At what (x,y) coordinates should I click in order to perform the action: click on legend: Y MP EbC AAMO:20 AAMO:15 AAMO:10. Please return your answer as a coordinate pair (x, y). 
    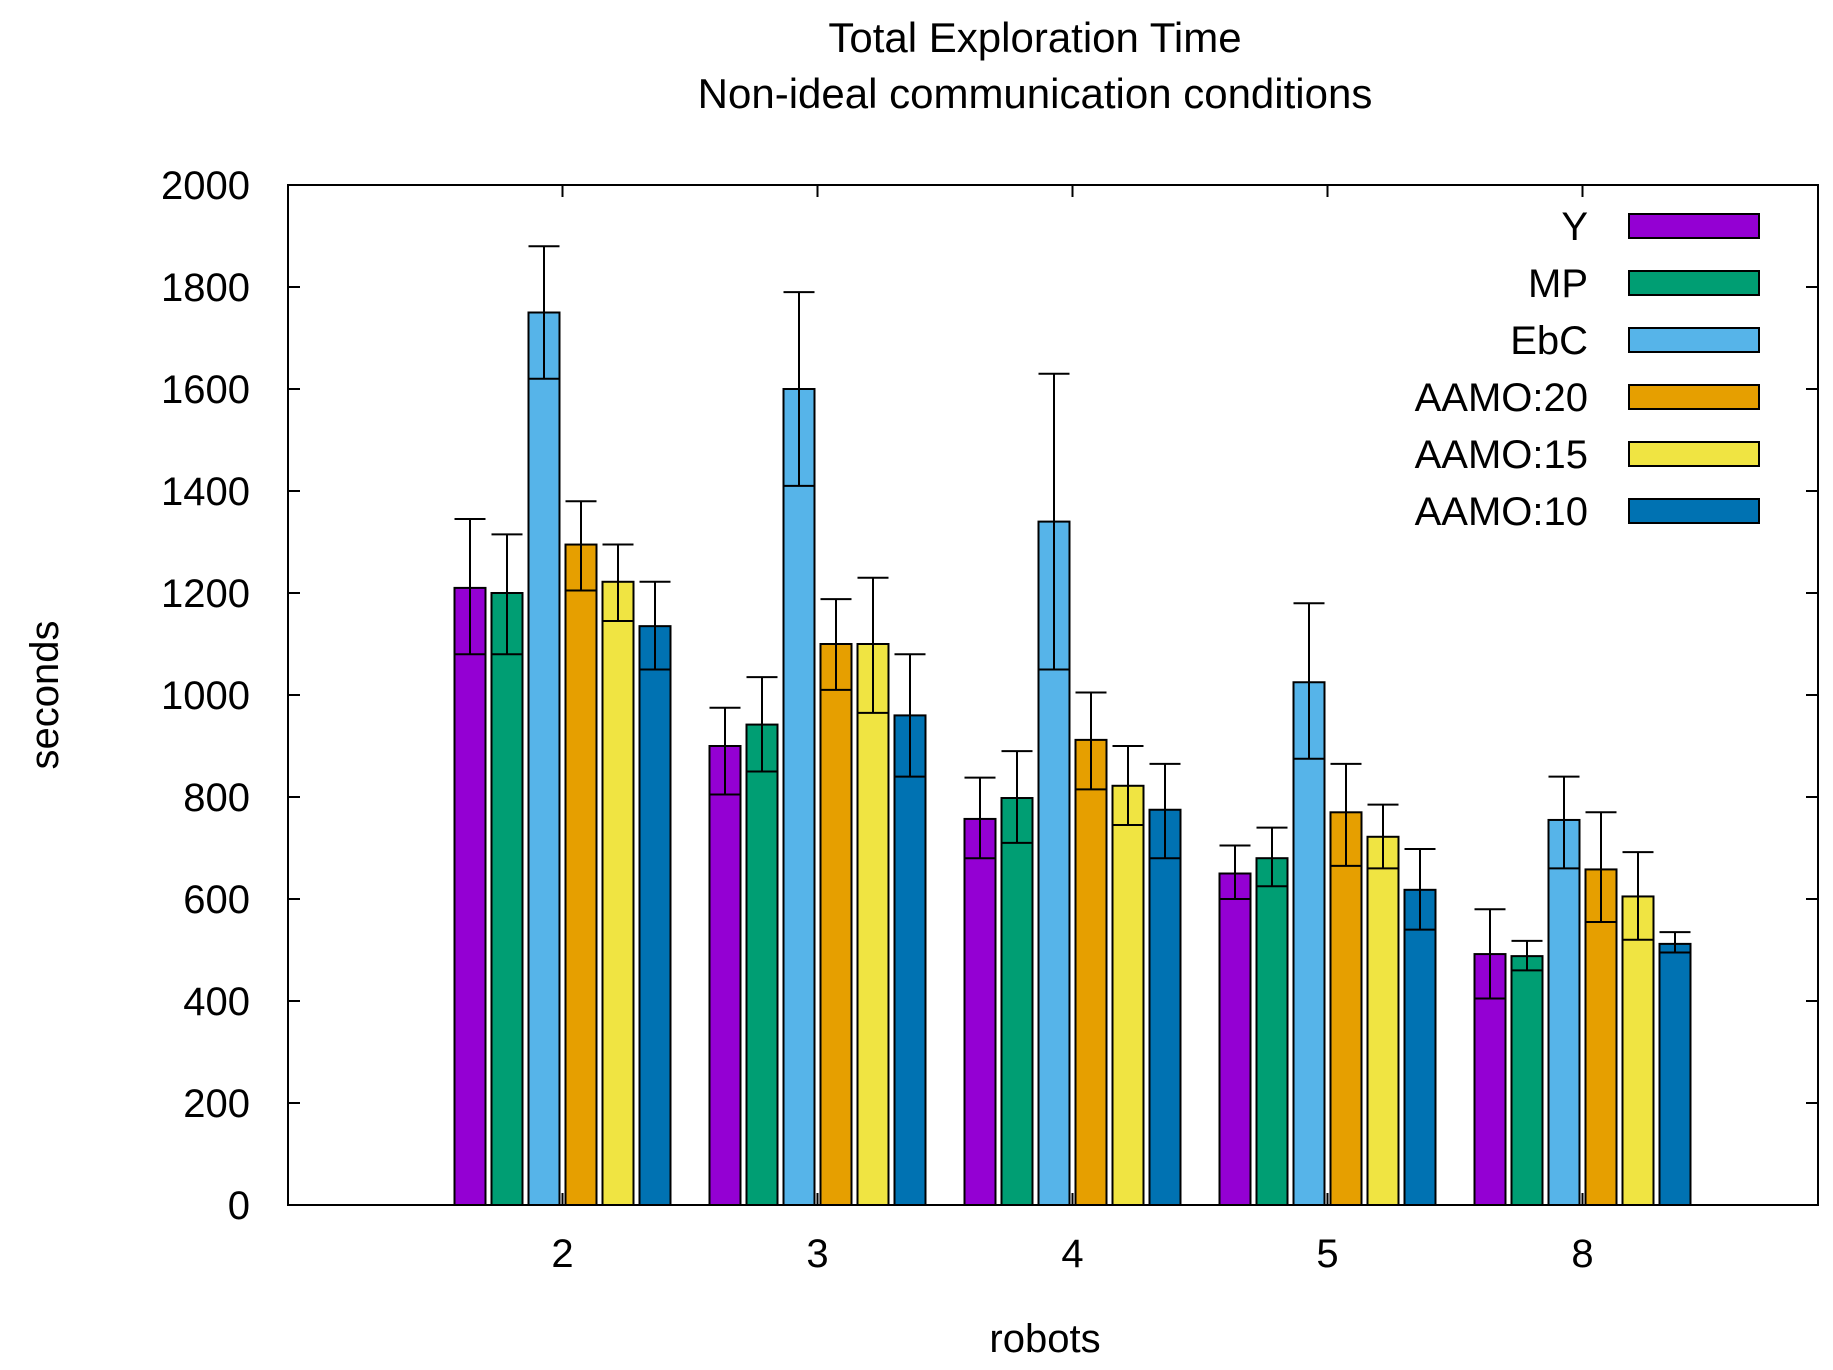
    Looking at the image, I should click on (1587, 369).